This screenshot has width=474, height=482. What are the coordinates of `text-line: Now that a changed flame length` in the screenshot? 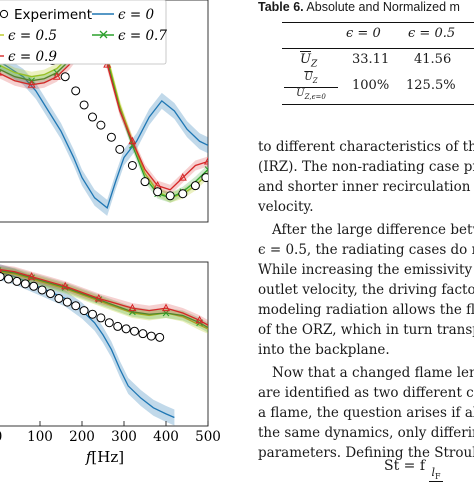 It's located at (373, 373).